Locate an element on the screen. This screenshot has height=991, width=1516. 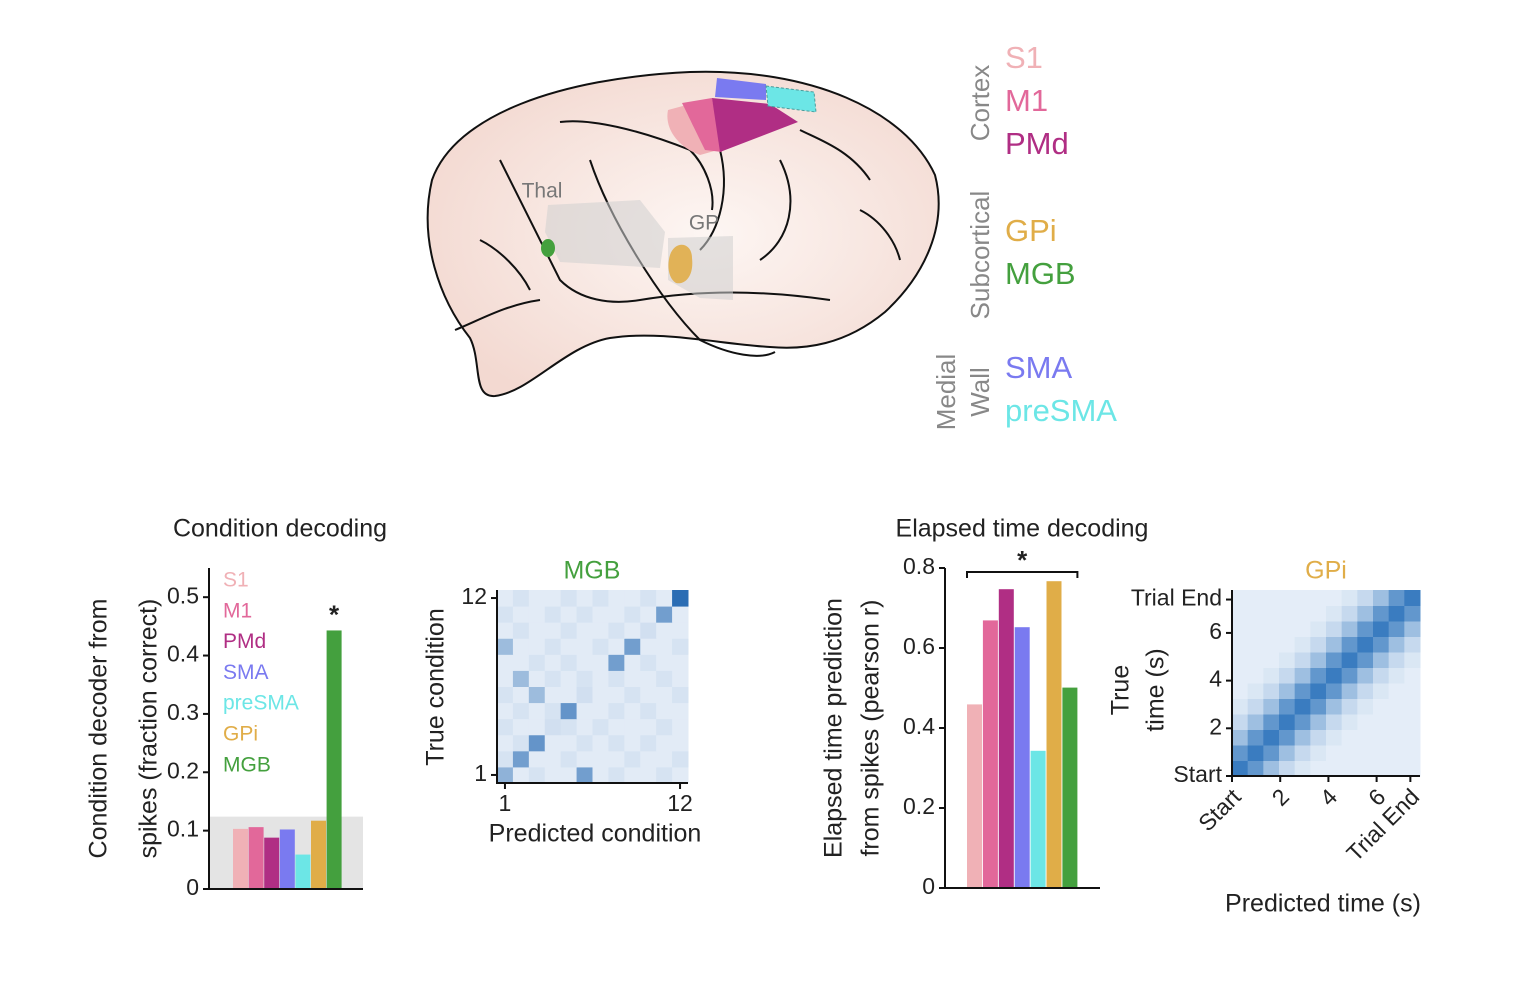
legend-entry: preSMA is located at coordinates (261, 703).